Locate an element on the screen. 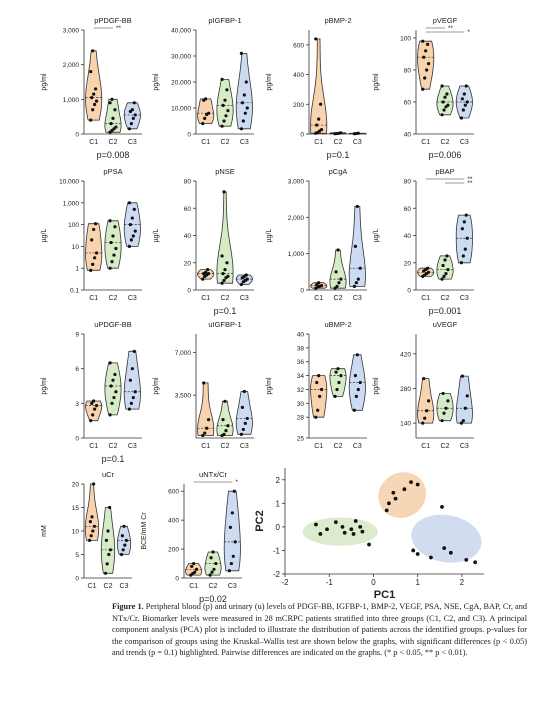 This screenshot has height=711, width=554. y-tick-label: 20 is located at coordinates (408, 263).